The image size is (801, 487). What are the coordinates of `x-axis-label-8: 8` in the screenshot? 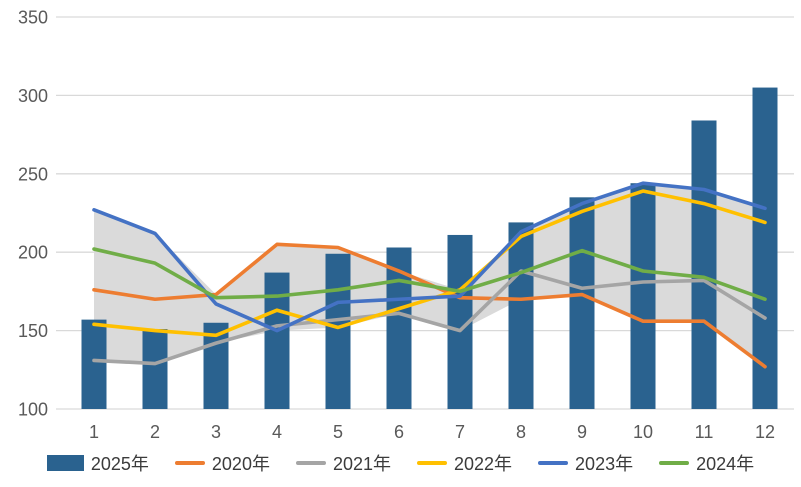 It's located at (521, 432).